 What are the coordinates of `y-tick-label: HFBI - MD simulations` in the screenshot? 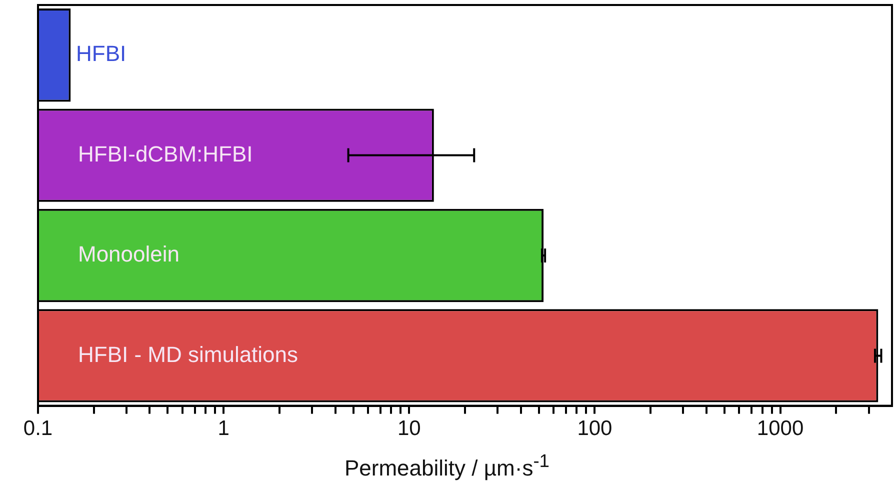 It's located at (188, 354).